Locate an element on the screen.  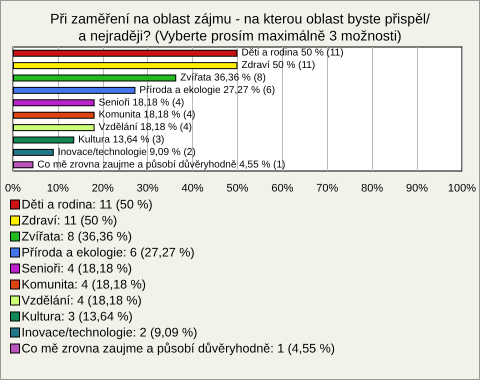
data-label: Kultura 13,64 % (3) is located at coordinates (121, 140).